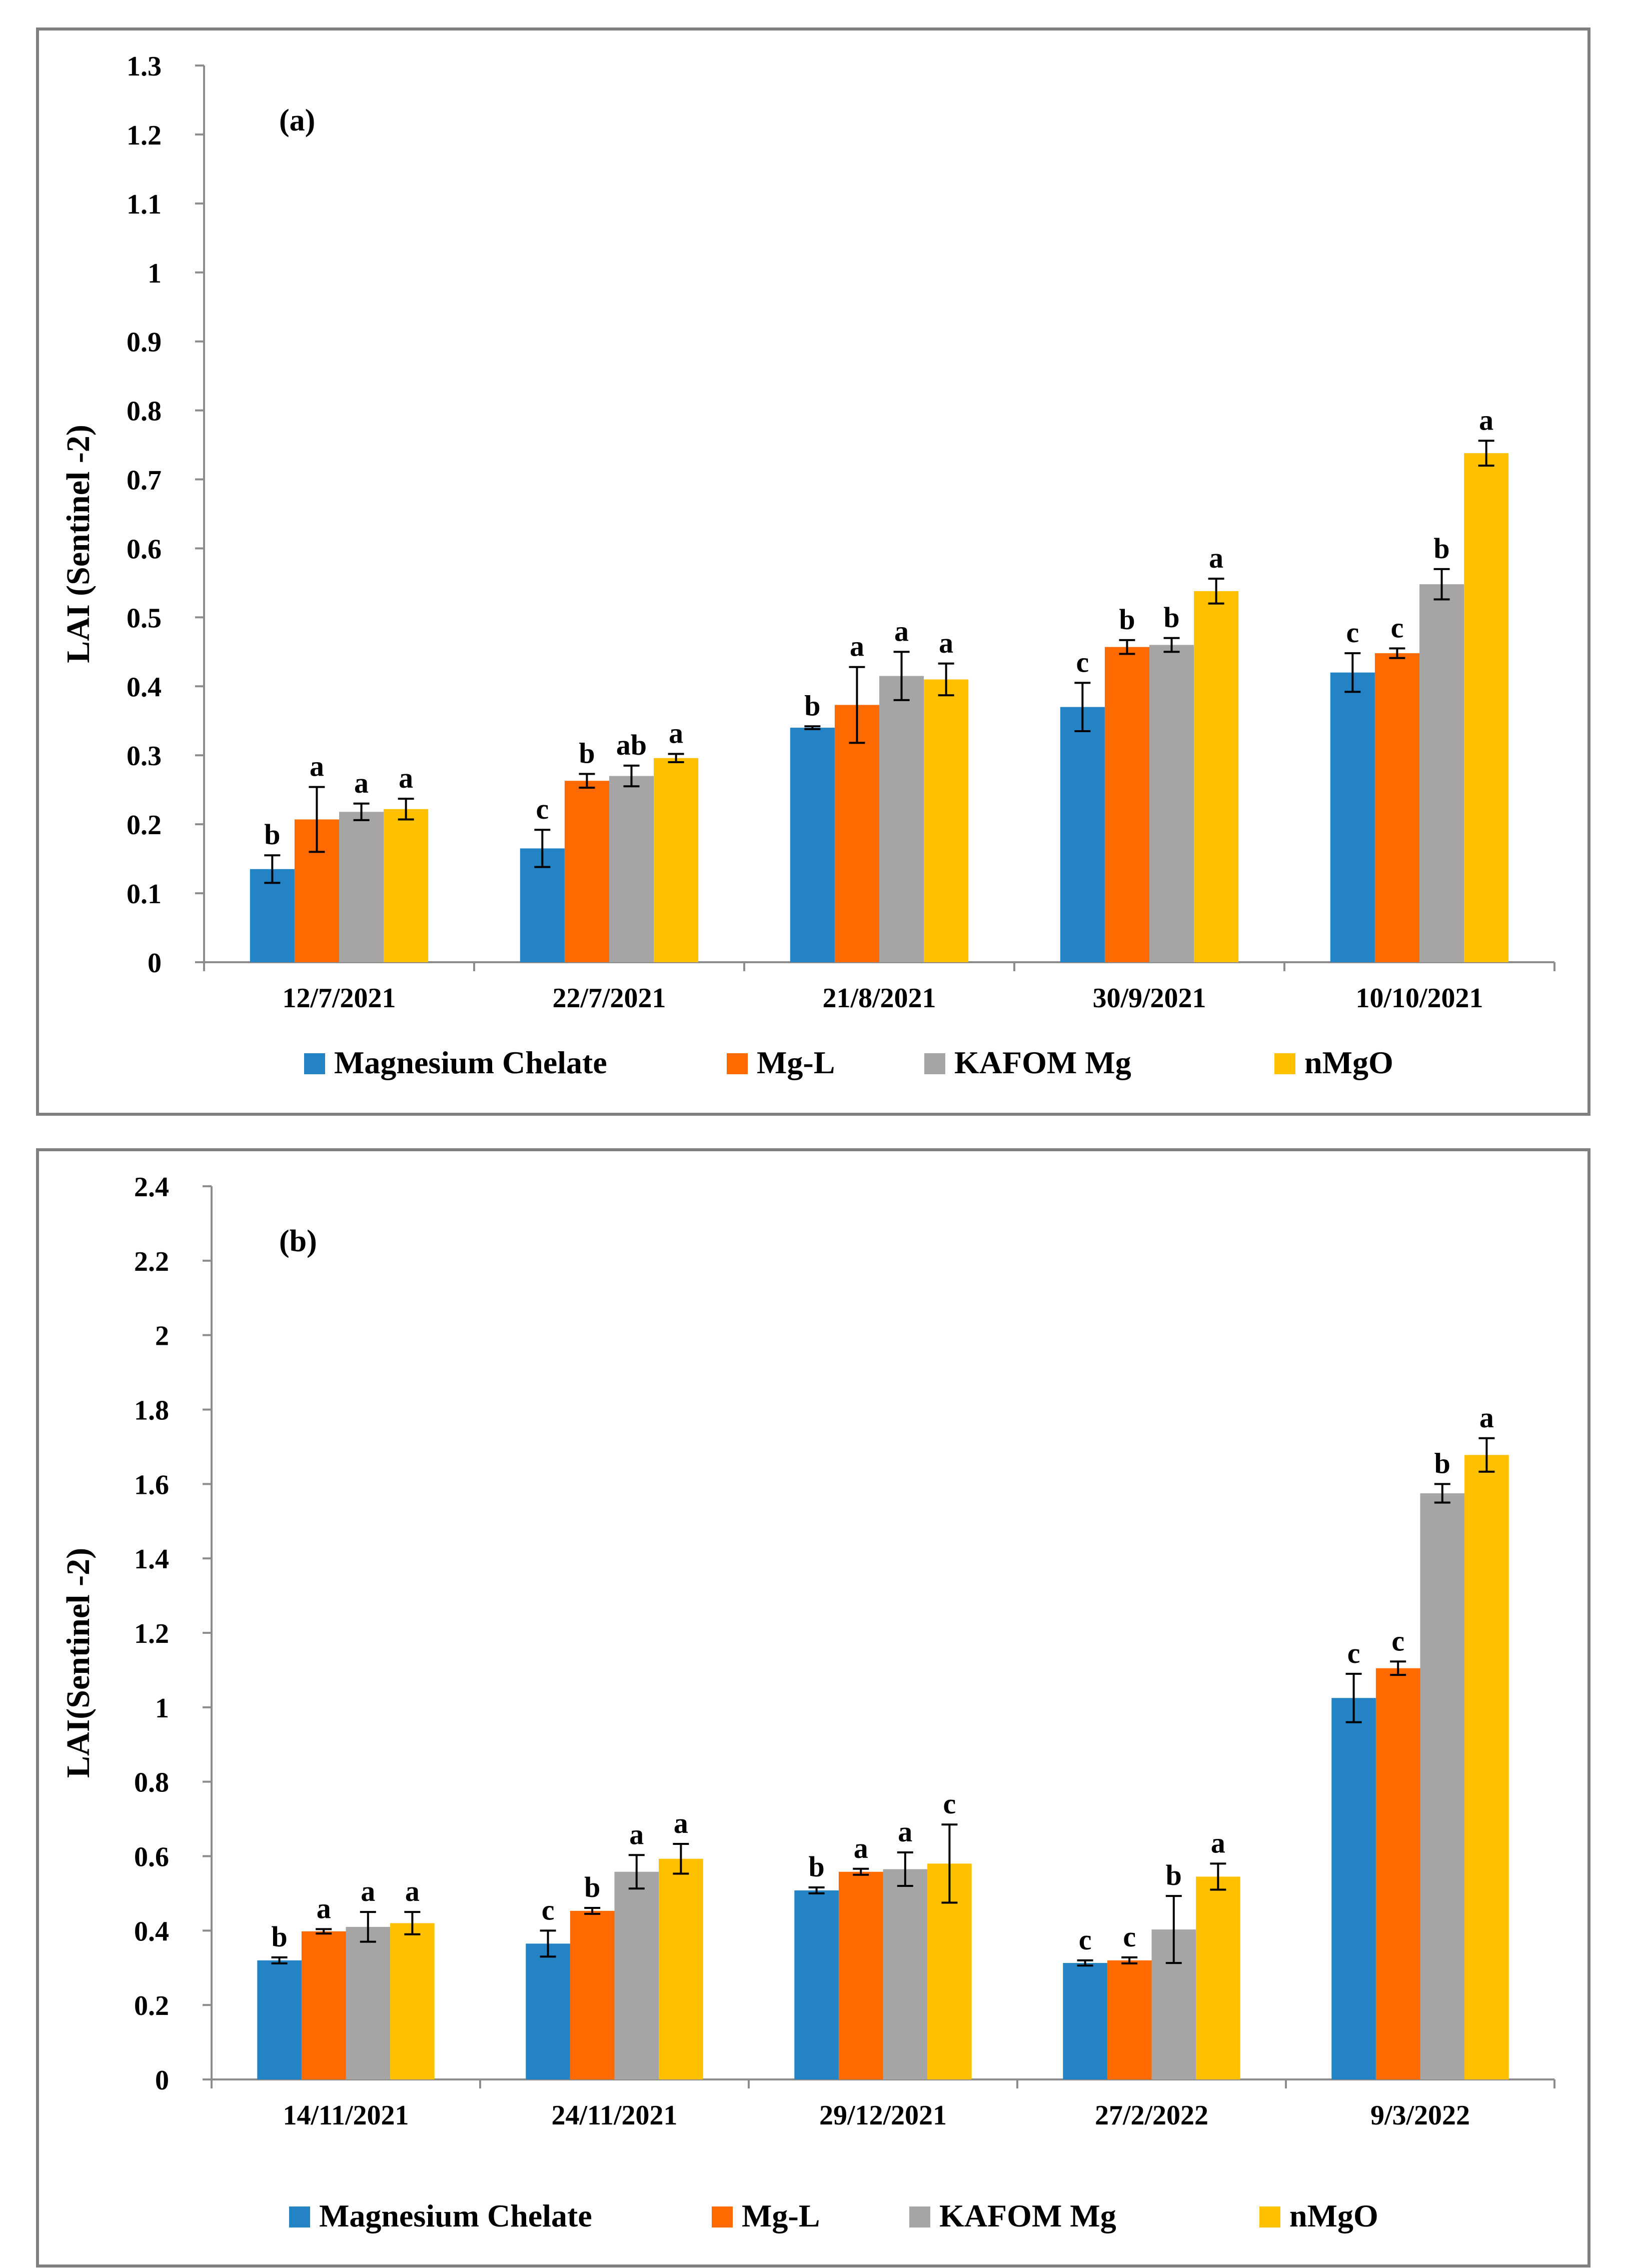 This screenshot has width=1626, height=2268. What do you see at coordinates (681, 1968) in the screenshot?
I see `chart-b-bar-nmgo-24-11-2021` at bounding box center [681, 1968].